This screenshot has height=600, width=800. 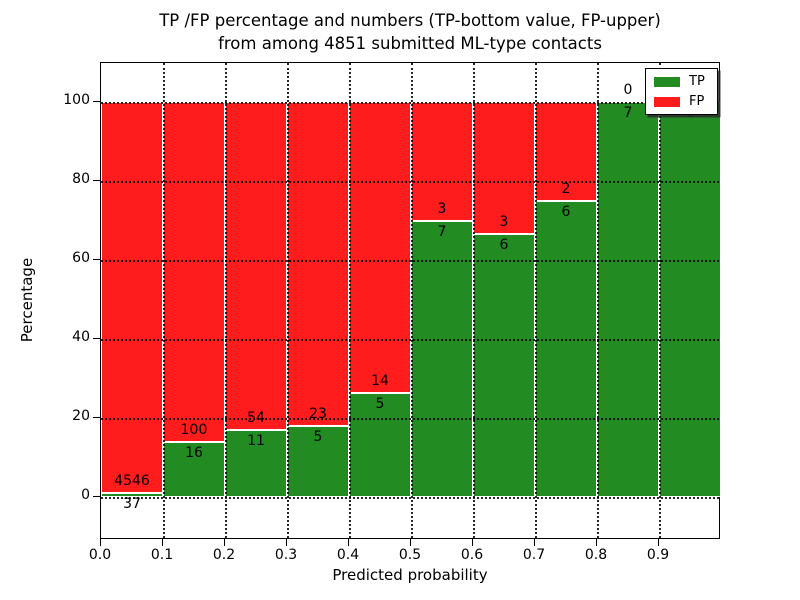 I want to click on fp-count-label: 2, so click(x=566, y=188).